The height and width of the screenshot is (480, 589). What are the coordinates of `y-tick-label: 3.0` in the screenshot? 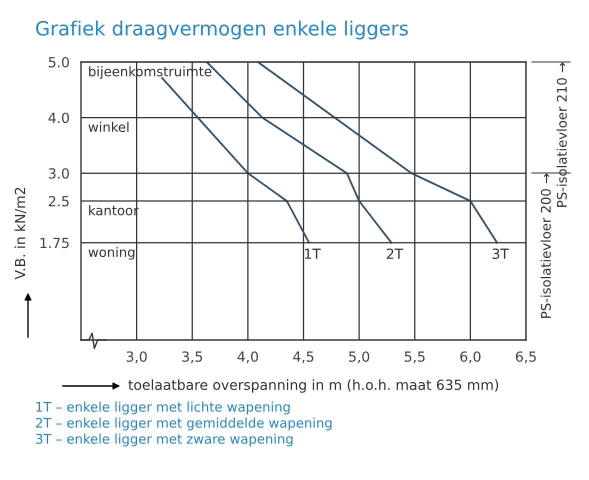 It's located at (58, 173).